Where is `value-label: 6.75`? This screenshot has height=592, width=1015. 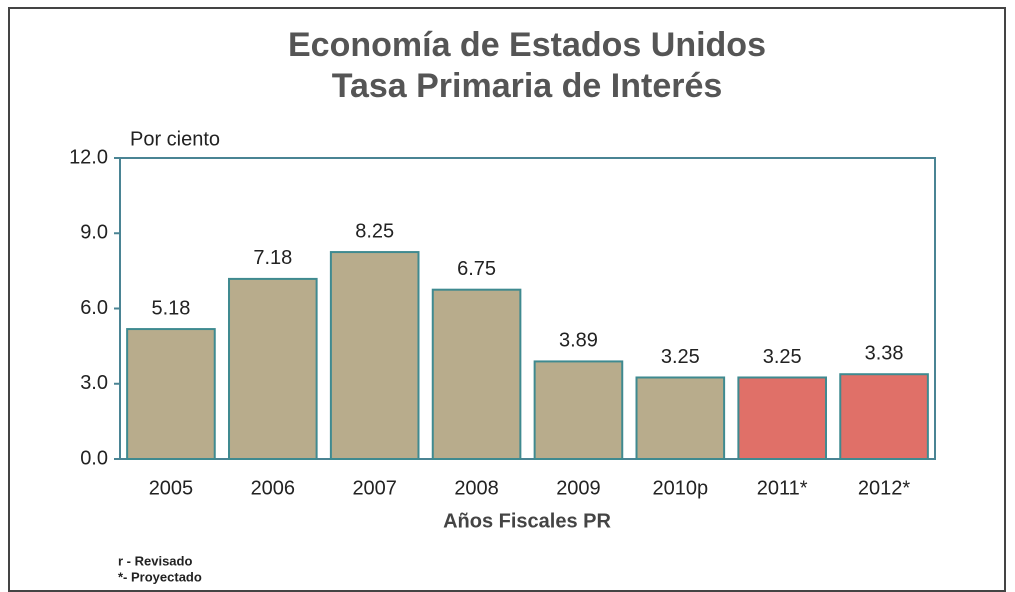 value-label: 6.75 is located at coordinates (476, 269).